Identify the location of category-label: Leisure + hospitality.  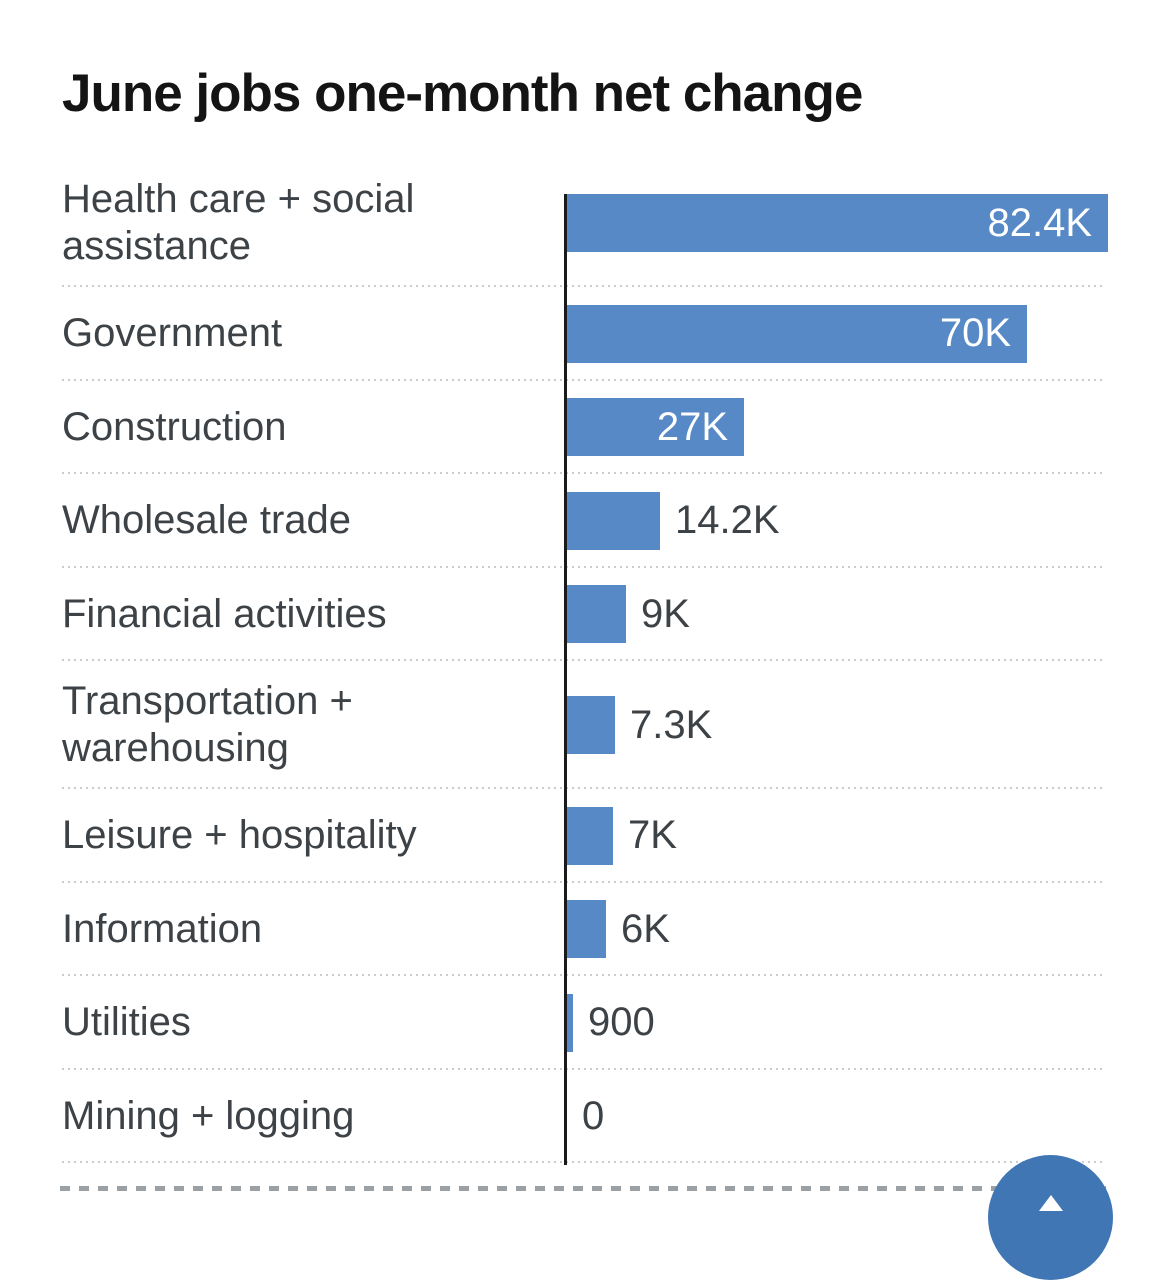
(297, 836).